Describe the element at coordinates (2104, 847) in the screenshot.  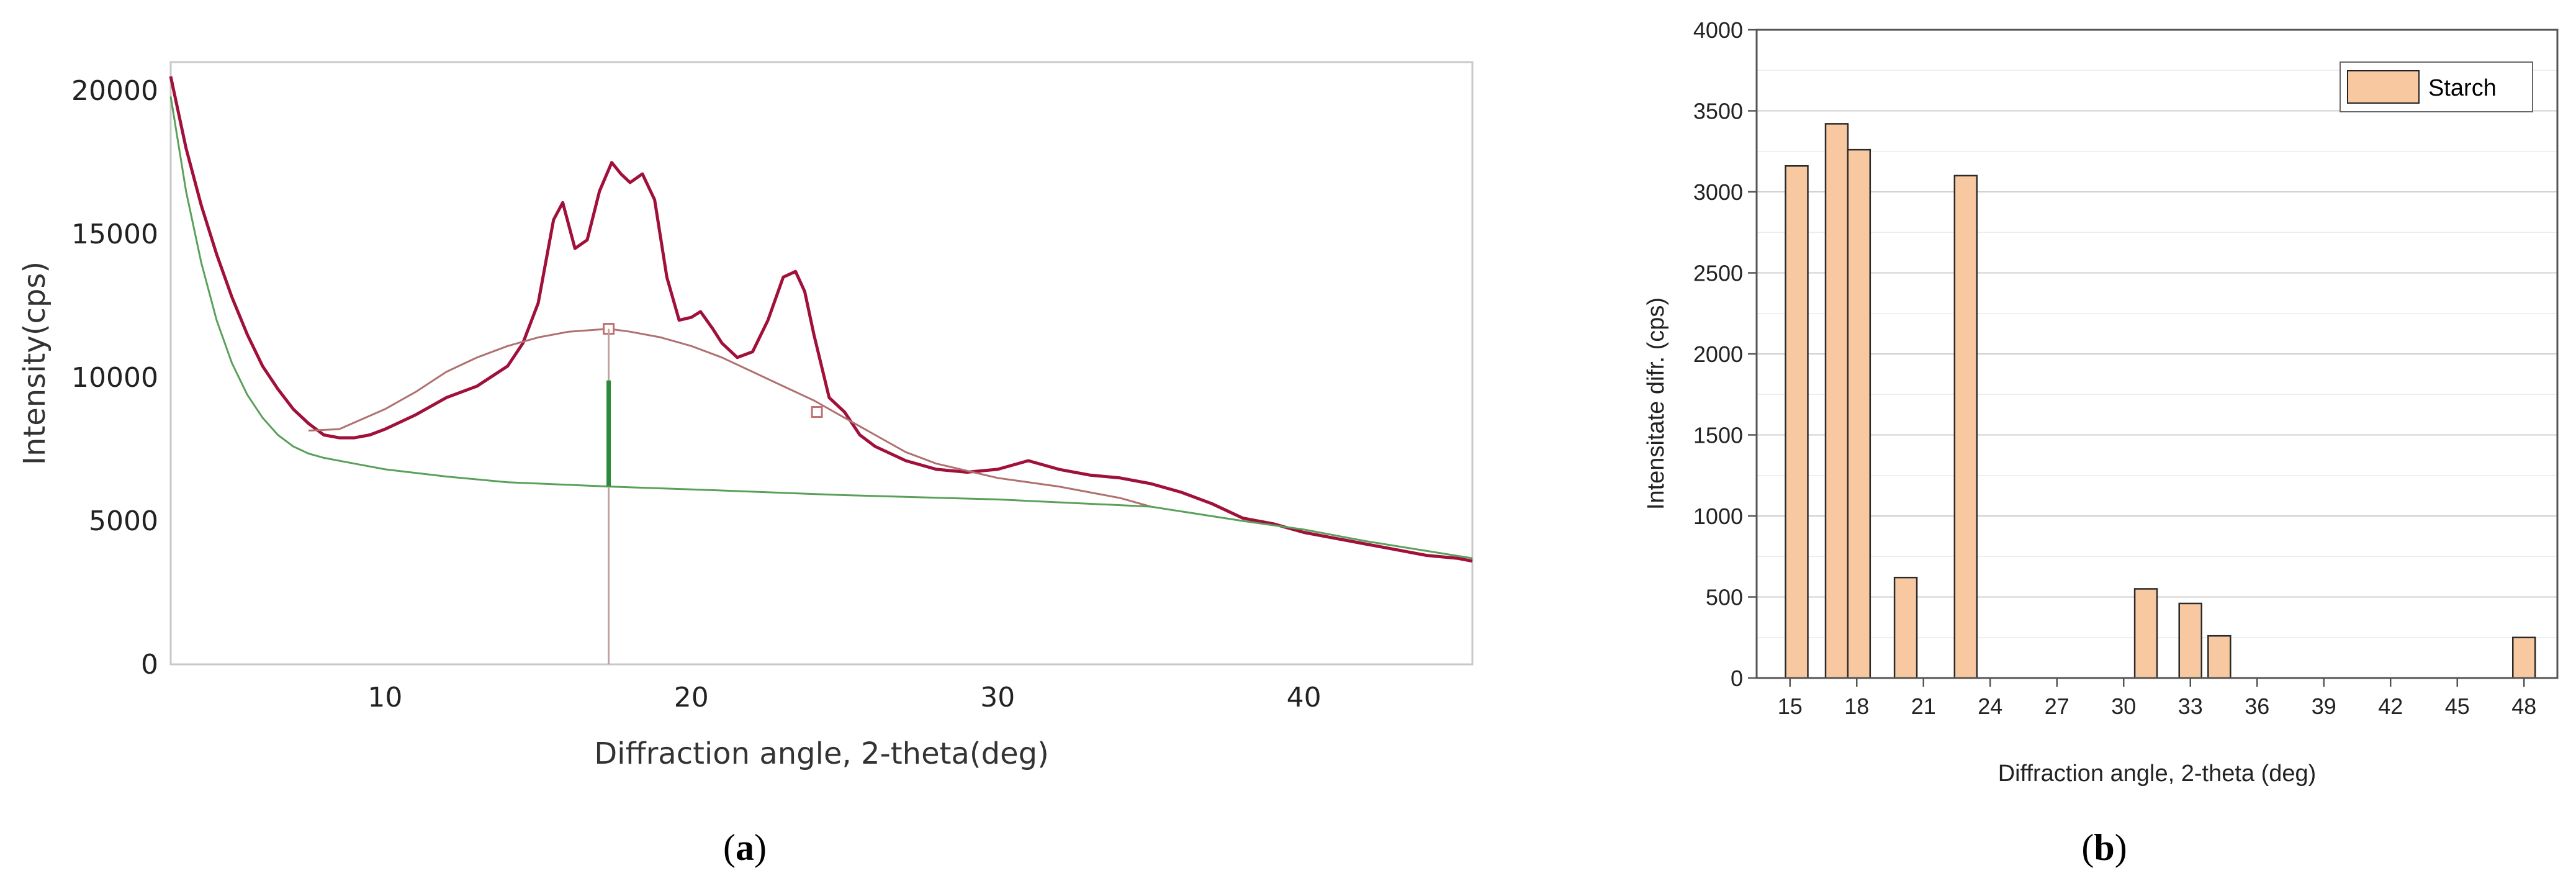
I see `panel-label-b: (b)` at that location.